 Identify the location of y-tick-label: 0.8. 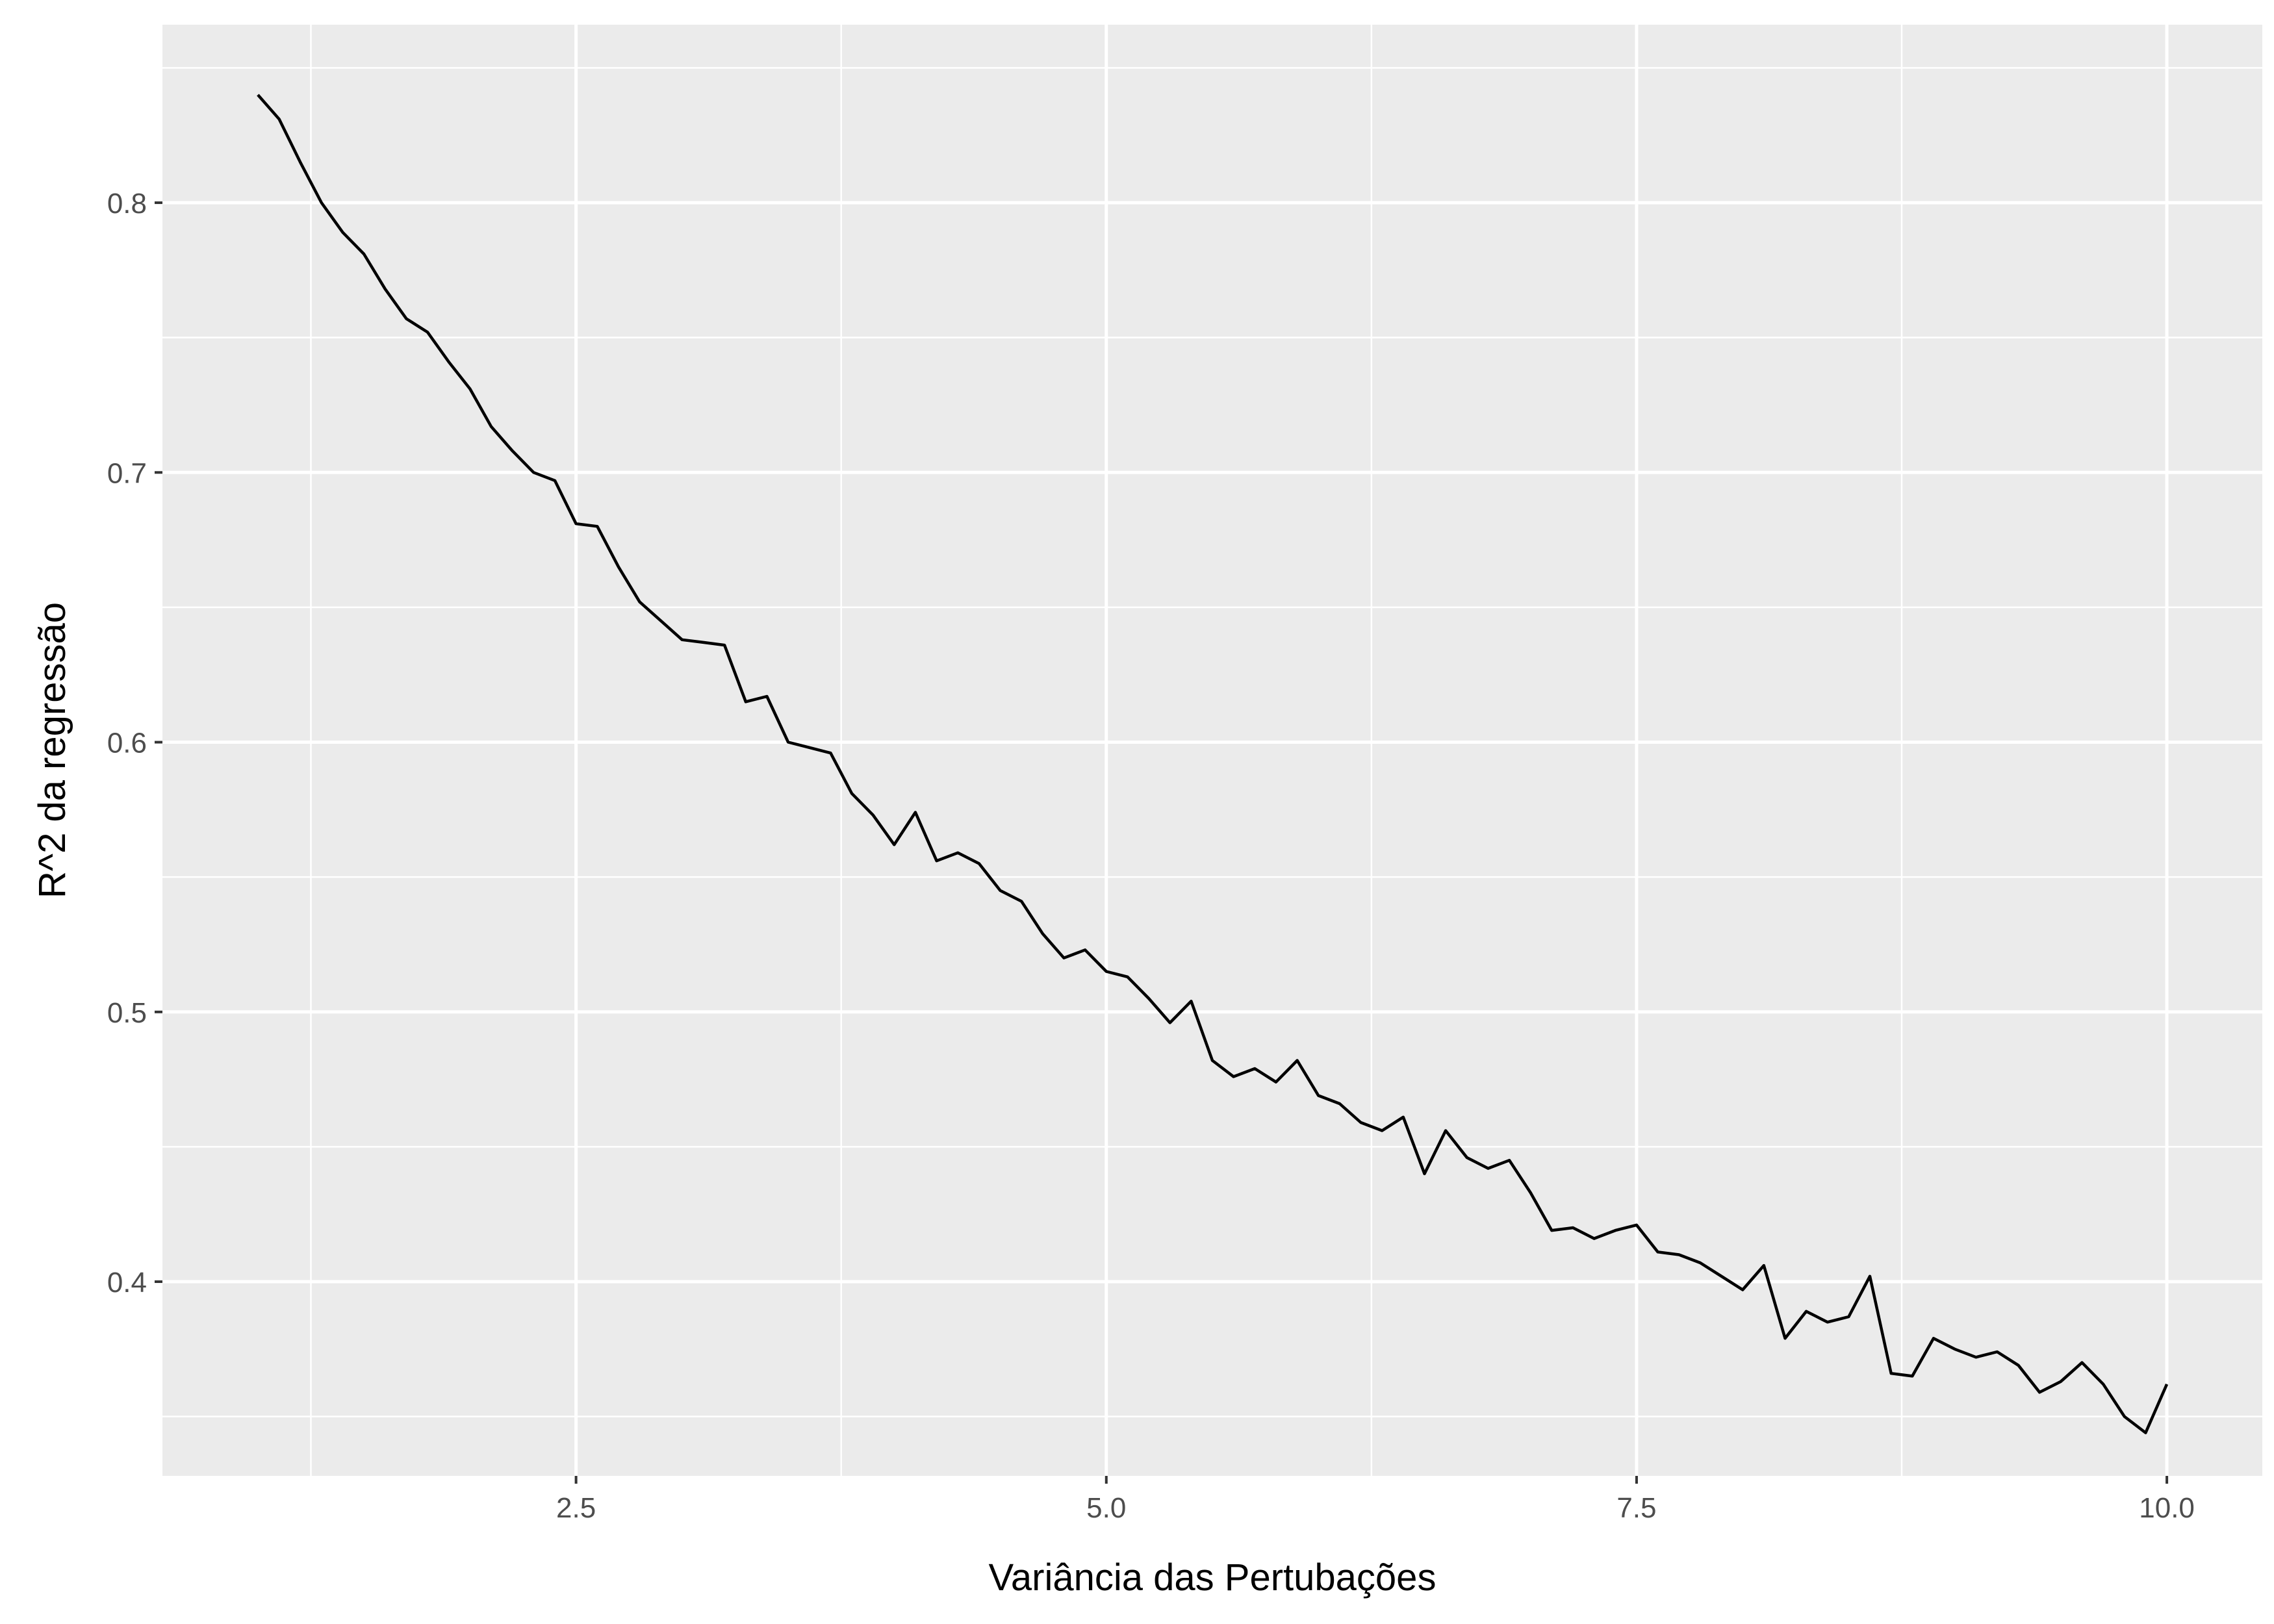
(127, 204).